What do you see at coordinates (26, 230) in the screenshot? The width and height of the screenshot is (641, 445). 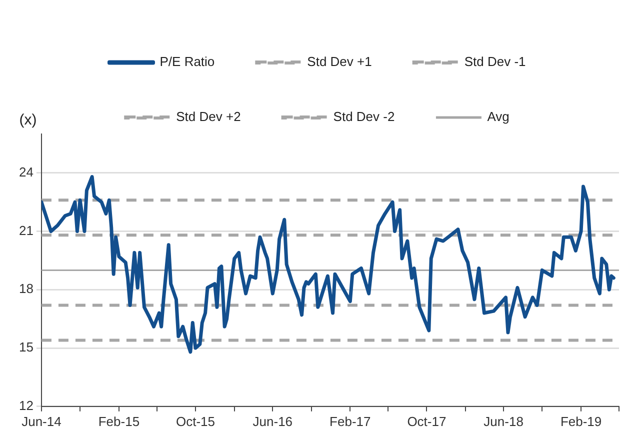 I see `y-tick-label: 21` at bounding box center [26, 230].